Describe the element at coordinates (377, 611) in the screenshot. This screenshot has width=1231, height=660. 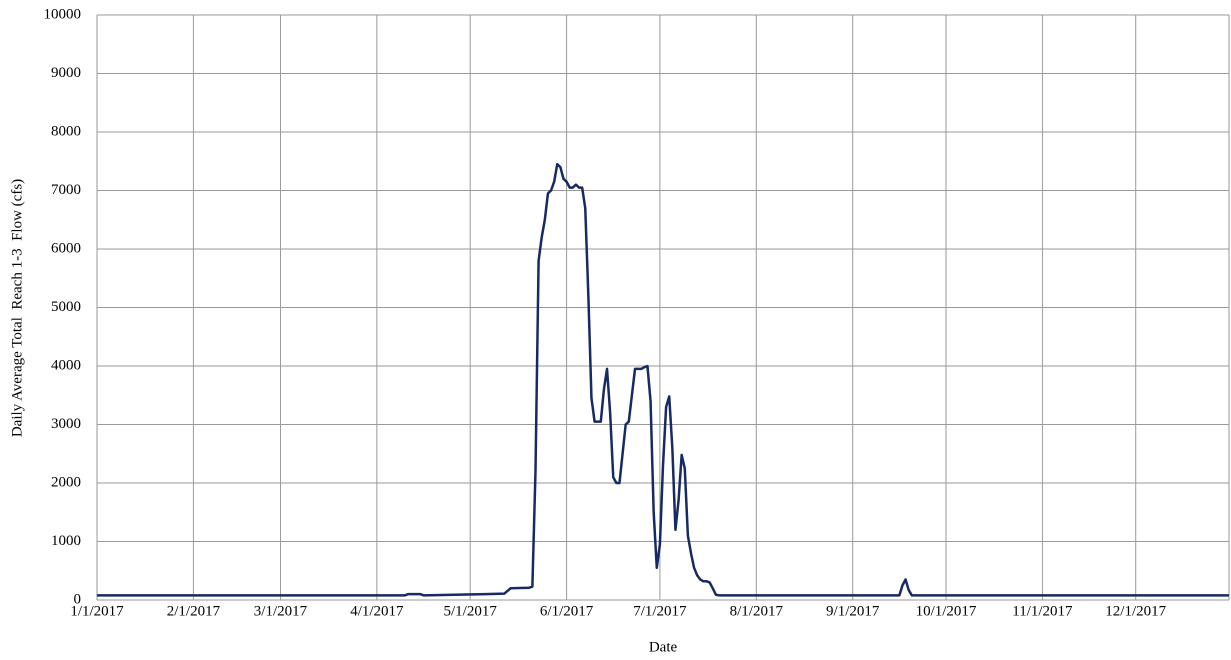
I see `x-tick-label: 4/1/2017` at that location.